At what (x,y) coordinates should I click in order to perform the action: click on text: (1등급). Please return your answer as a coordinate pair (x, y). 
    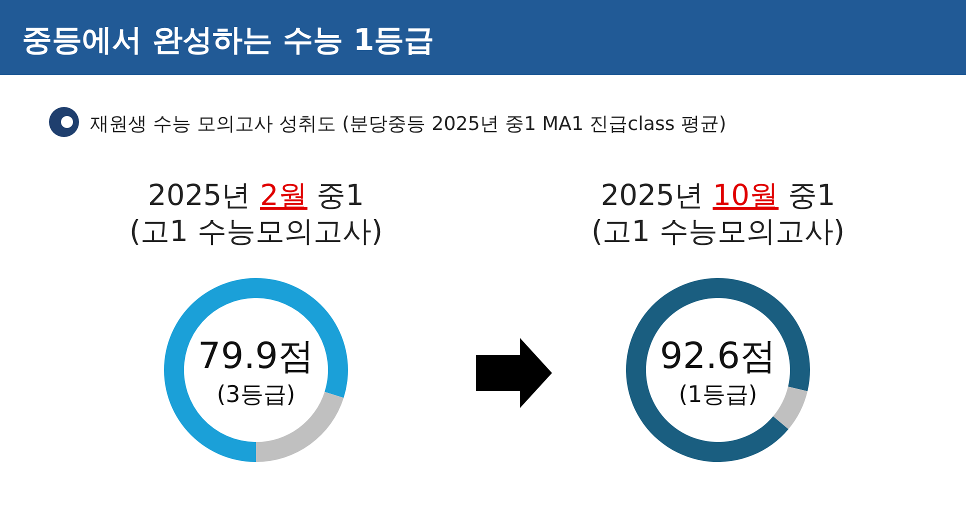
    Looking at the image, I should click on (718, 395).